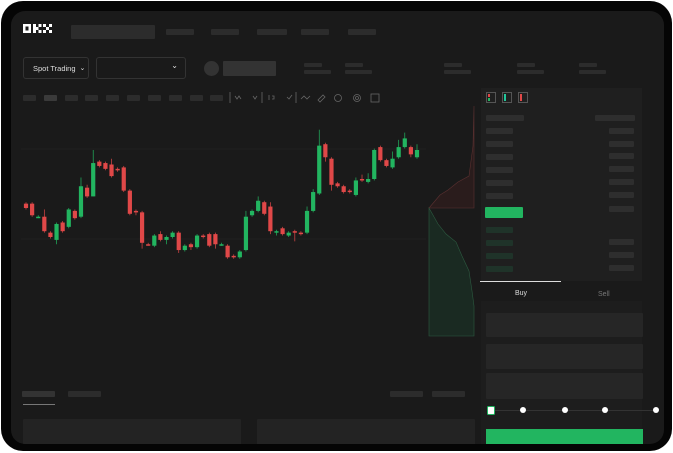 The image size is (673, 453). What do you see at coordinates (366, 431) in the screenshot?
I see `assets-panel` at bounding box center [366, 431].